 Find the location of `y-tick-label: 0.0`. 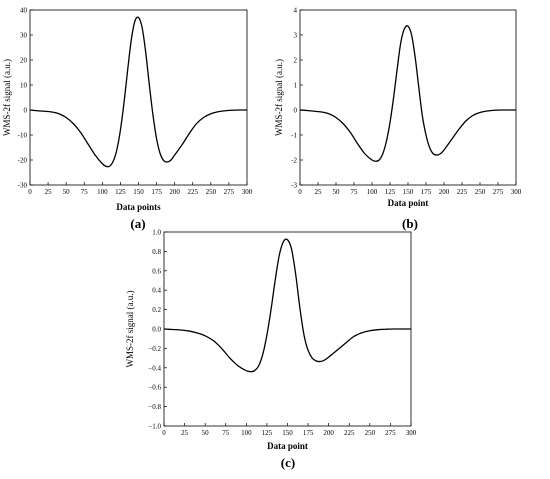

y-tick-label: 0.0 is located at coordinates (156, 330).